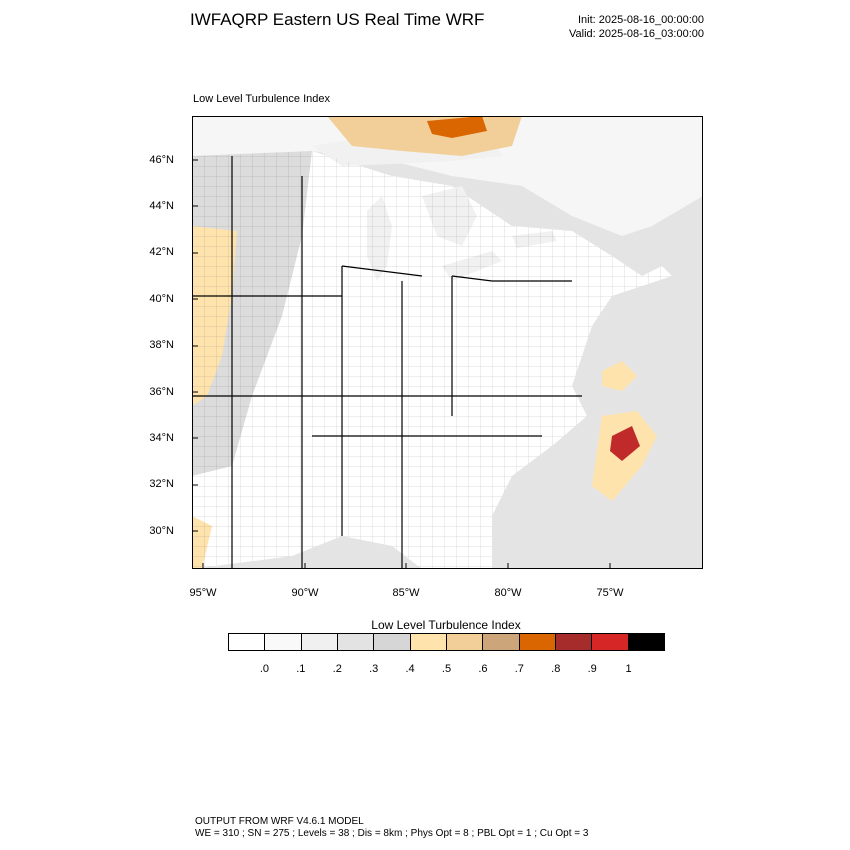 Image resolution: width=850 pixels, height=850 pixels. Describe the element at coordinates (161, 392) in the screenshot. I see `lat-label-36: 36°N` at that location.